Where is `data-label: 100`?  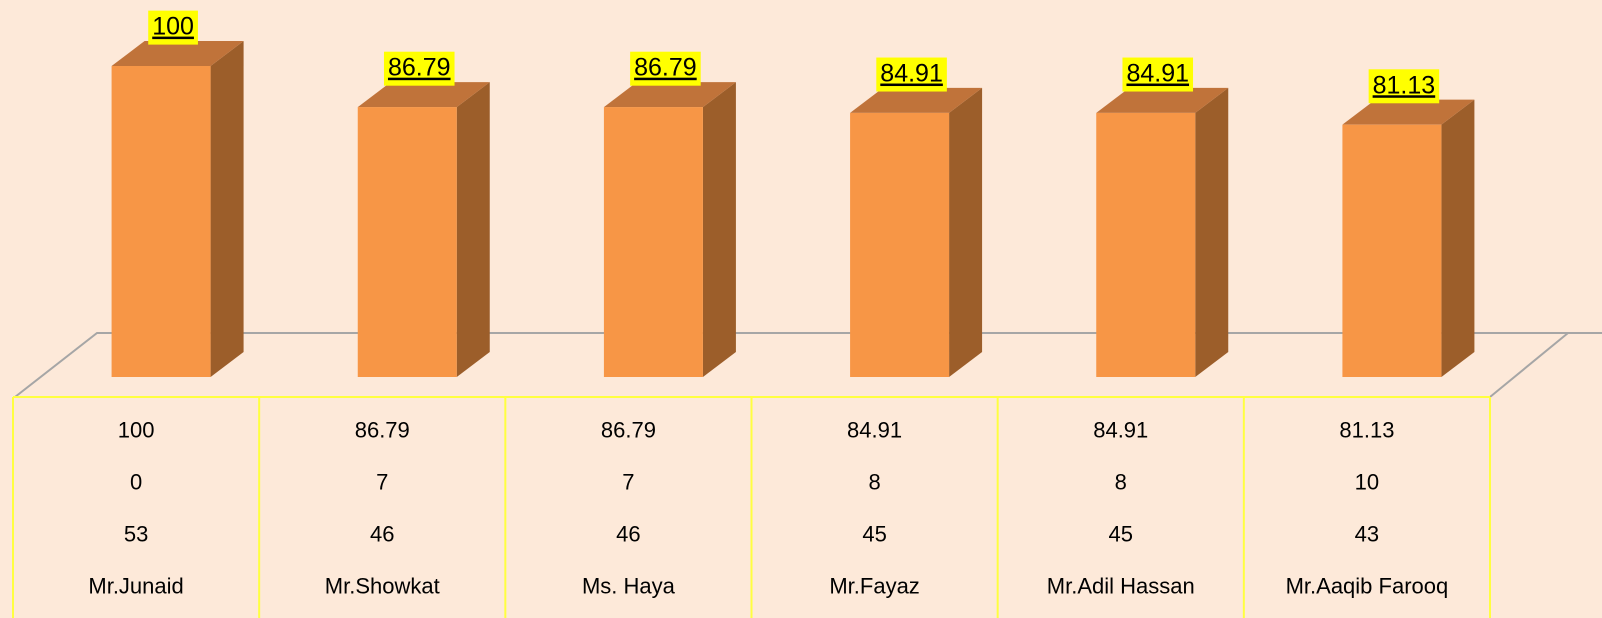
data-label: 100 is located at coordinates (173, 27).